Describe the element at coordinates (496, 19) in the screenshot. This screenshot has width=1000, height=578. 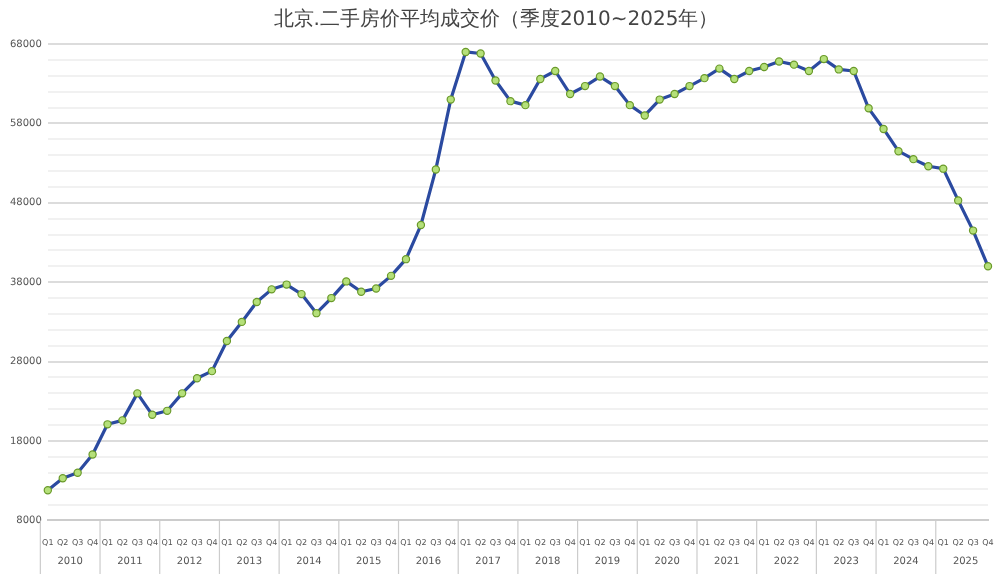
I see `chart-title: 北京.二手房价平均成交价（季度2010~2025年）` at that location.